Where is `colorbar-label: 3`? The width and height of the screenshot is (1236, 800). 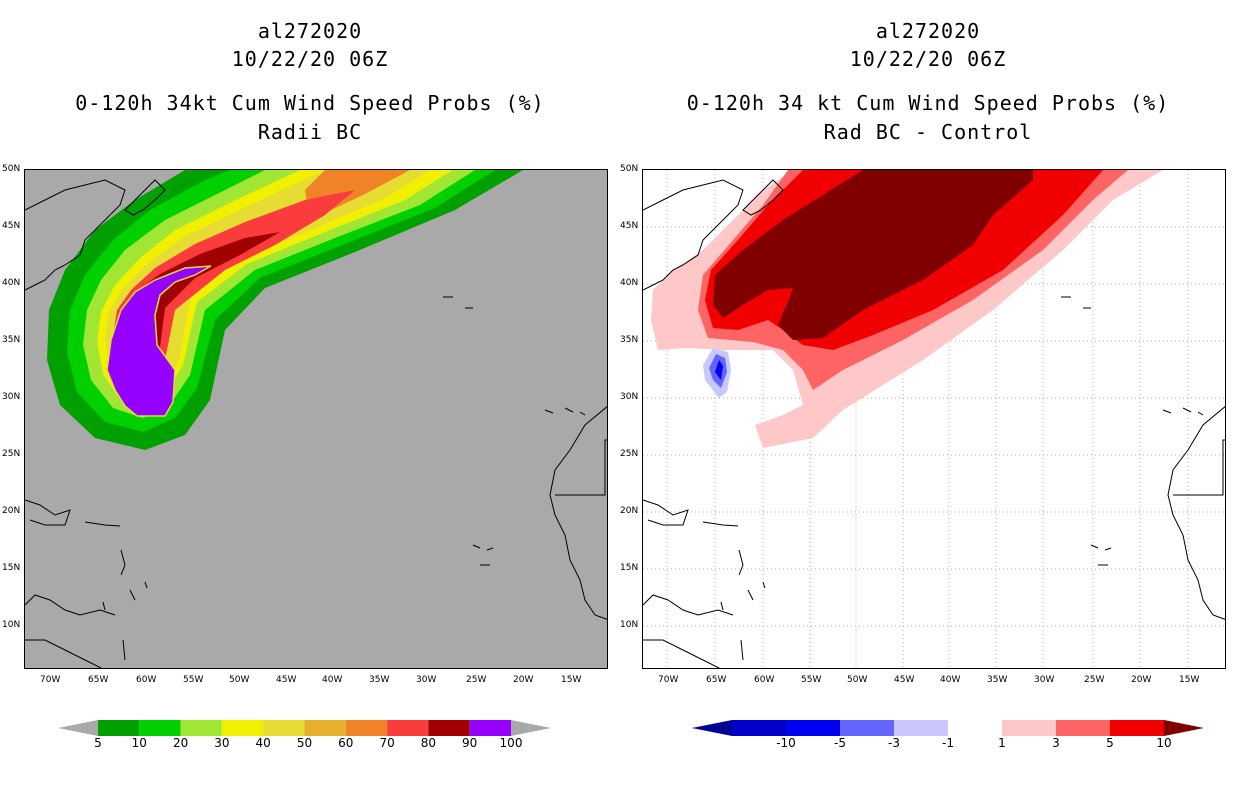 colorbar-label: 3 is located at coordinates (1056, 743).